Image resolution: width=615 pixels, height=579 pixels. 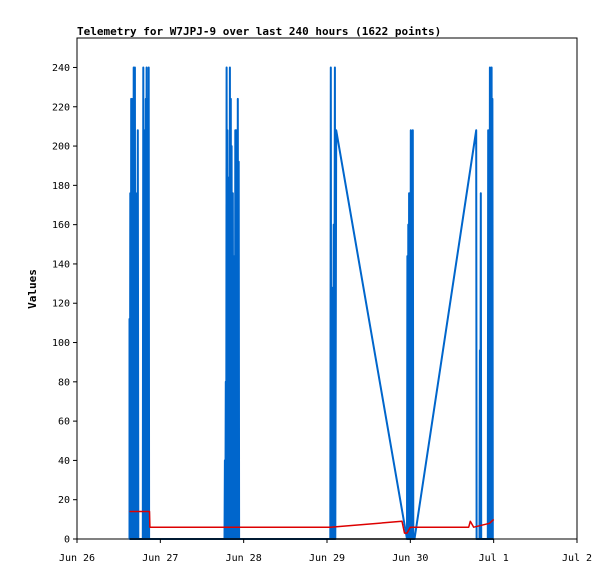 What do you see at coordinates (64, 500) in the screenshot?
I see `y-tick-label: 20` at bounding box center [64, 500].